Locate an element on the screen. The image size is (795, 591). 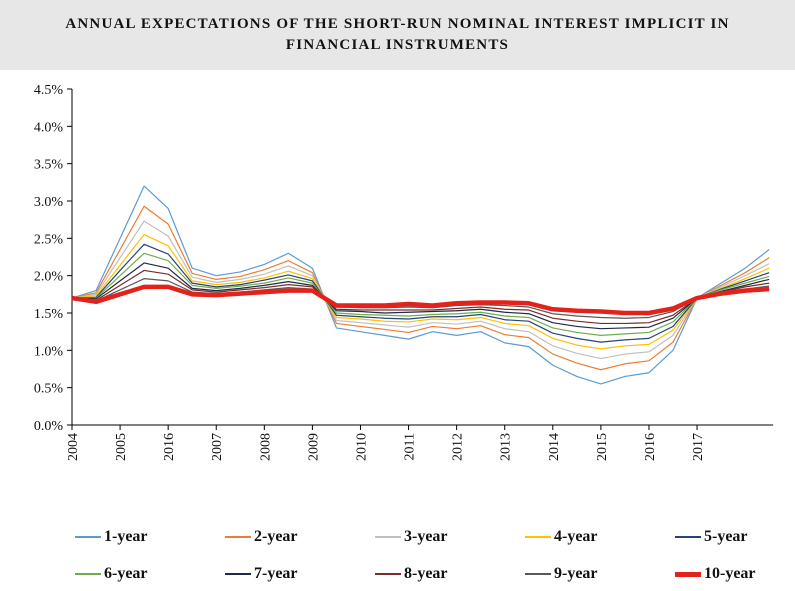
x-tick-label: 2008 is located at coordinates (265, 447).